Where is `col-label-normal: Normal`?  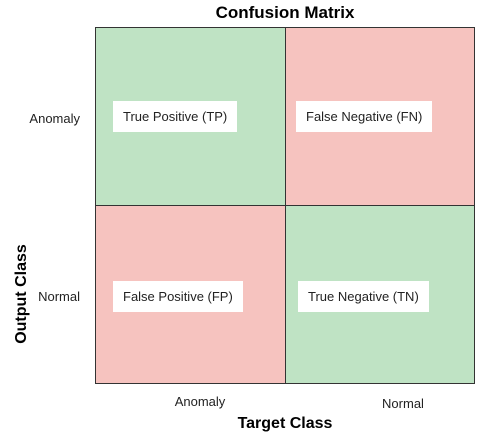
col-label-normal: Normal is located at coordinates (403, 403).